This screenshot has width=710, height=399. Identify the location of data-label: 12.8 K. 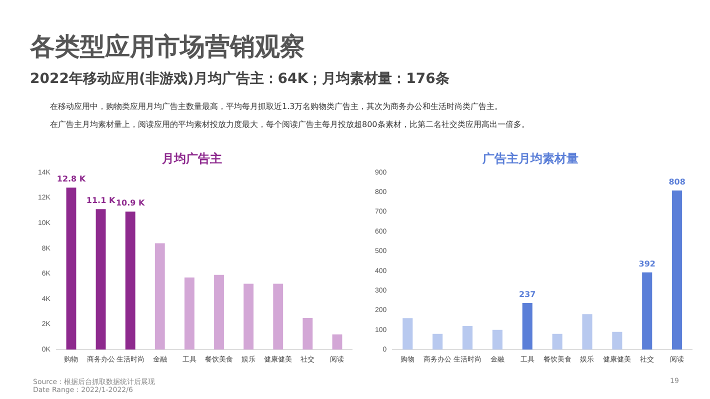
(71, 179).